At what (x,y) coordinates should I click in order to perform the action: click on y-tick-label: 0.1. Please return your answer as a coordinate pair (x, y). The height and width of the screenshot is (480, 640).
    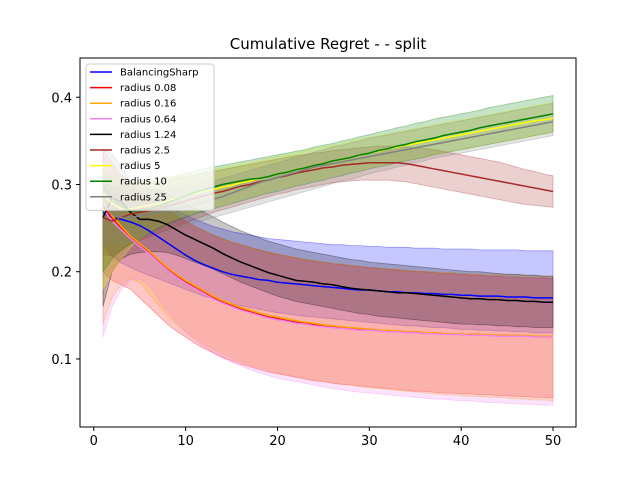
    Looking at the image, I should click on (61, 360).